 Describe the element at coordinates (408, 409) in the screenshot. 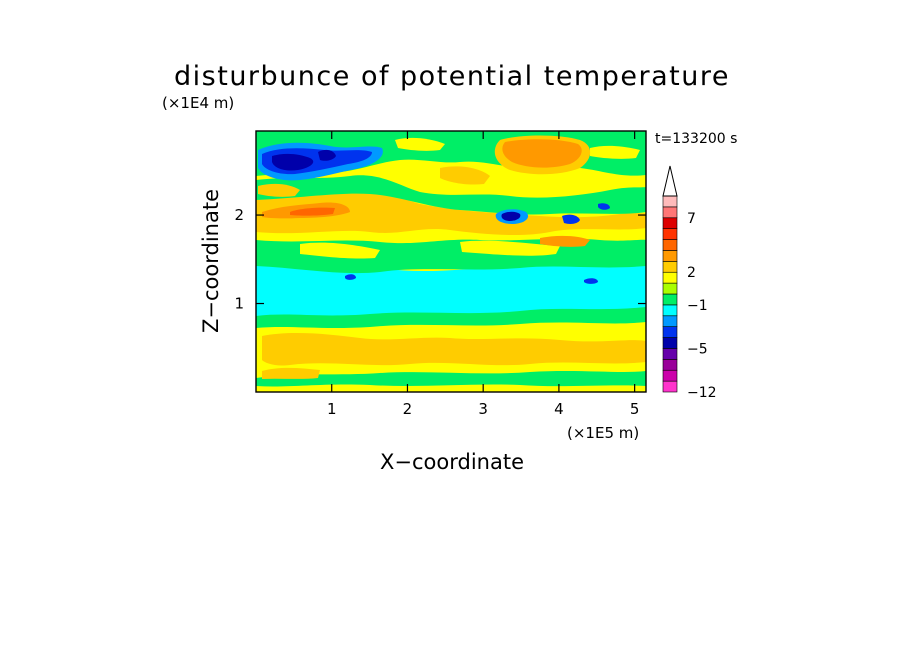

I see `x-tick-label: 2` at that location.